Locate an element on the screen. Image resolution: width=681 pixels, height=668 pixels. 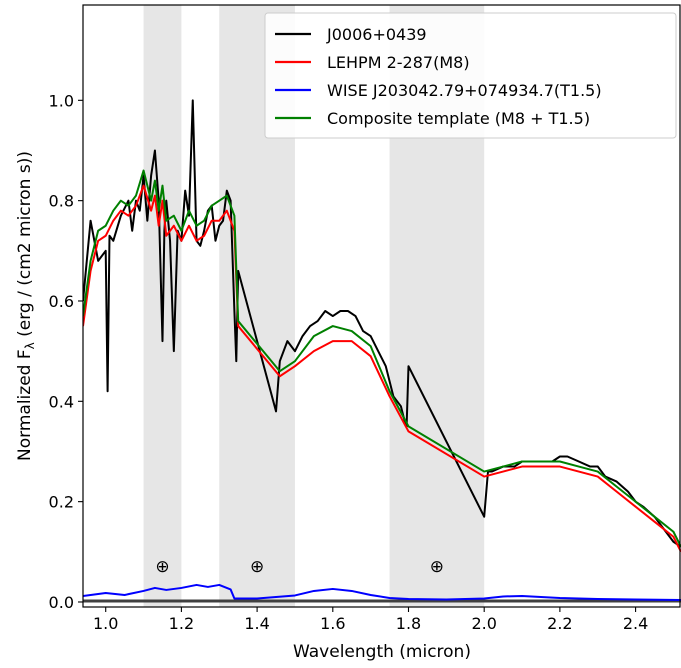
y-tick-label: 0.8 is located at coordinates (61, 201).